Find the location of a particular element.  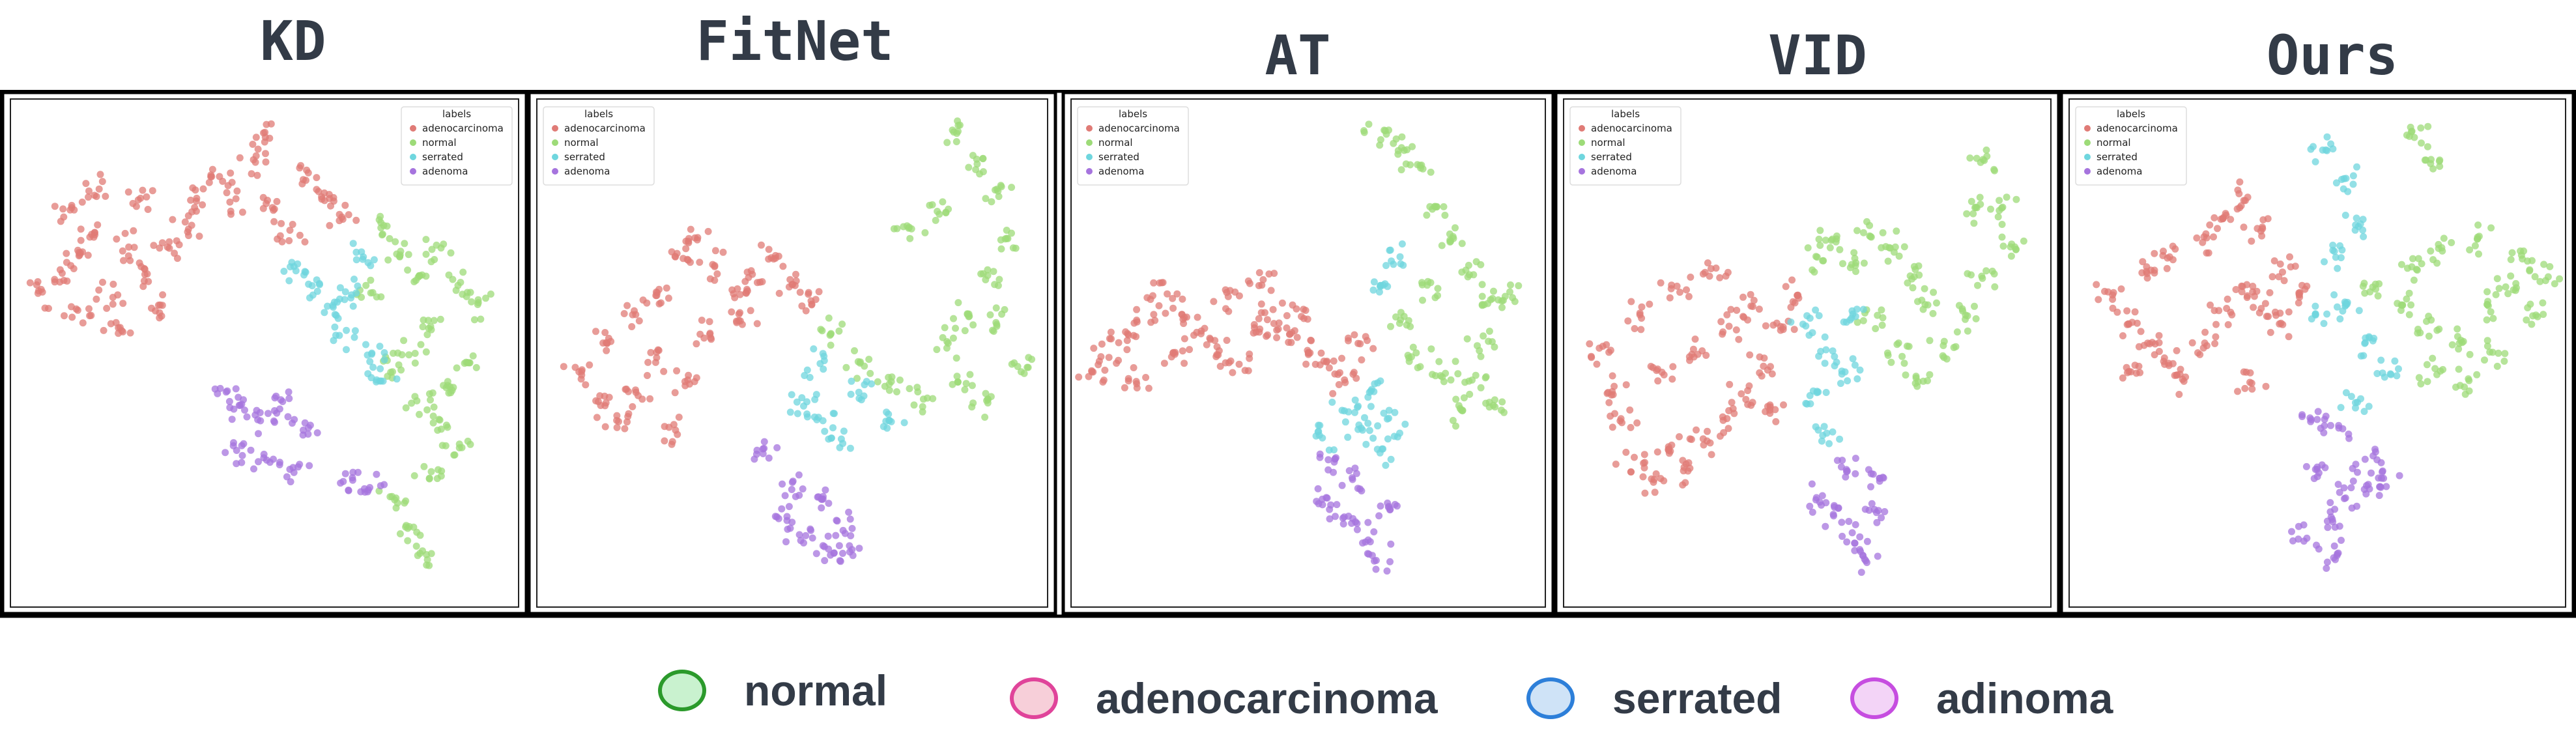

panel-title-vid: VID is located at coordinates (1817, 55).